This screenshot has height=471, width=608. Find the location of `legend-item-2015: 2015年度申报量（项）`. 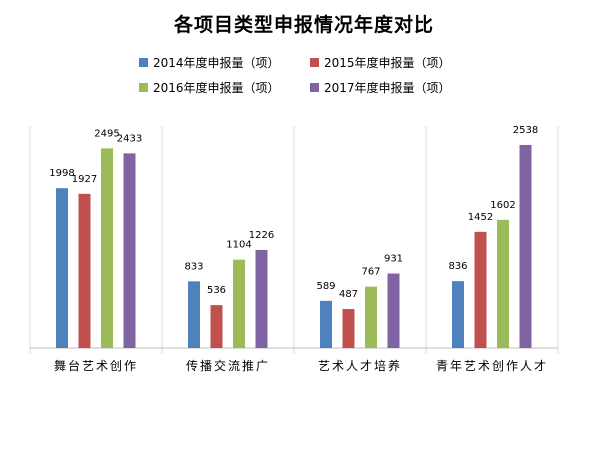

legend-item-2015: 2015年度申报量（项） is located at coordinates (380, 62).